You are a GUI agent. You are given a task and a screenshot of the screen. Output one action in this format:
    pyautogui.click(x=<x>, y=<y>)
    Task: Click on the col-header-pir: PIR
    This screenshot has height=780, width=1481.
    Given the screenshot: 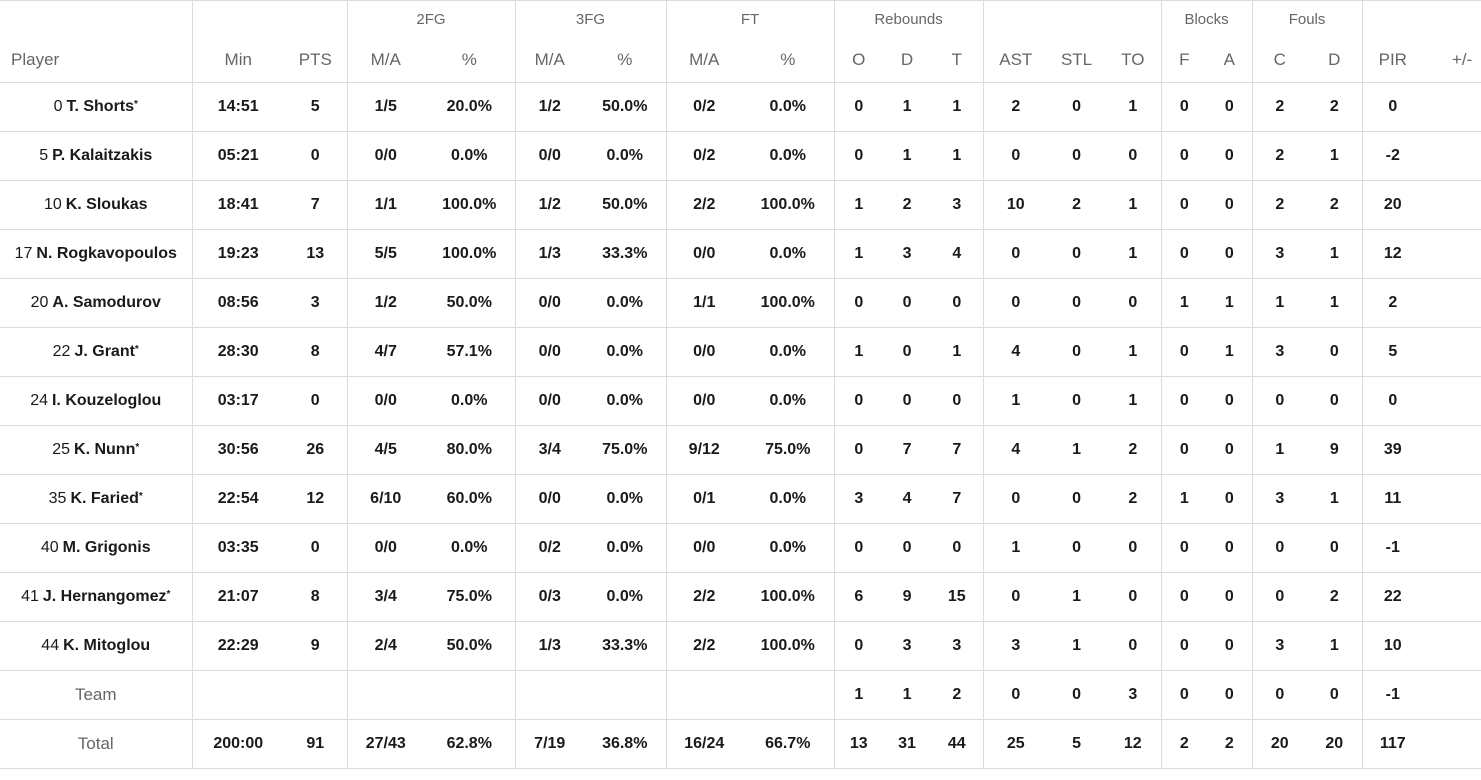 What is the action you would take?
    pyautogui.click(x=1393, y=60)
    